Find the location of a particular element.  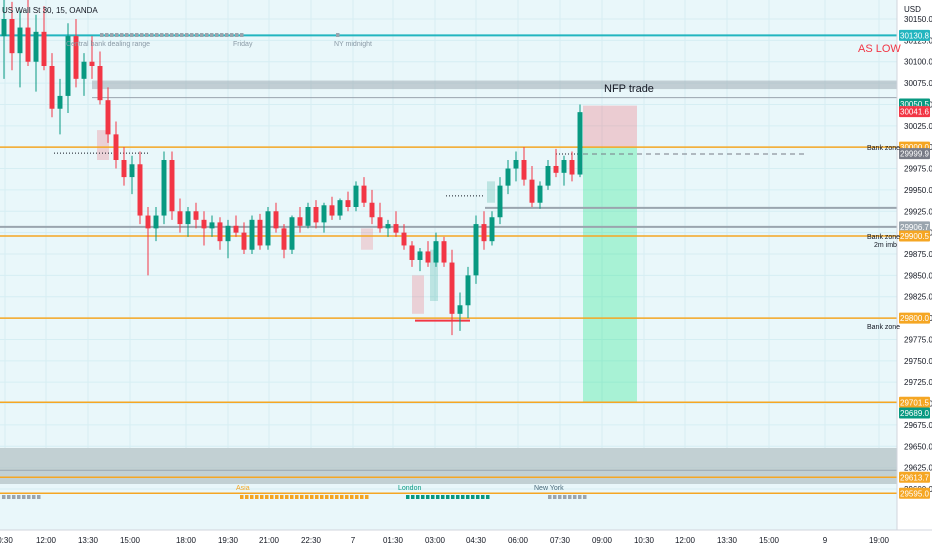

as-low-label: AS LOW is located at coordinates (879, 49).